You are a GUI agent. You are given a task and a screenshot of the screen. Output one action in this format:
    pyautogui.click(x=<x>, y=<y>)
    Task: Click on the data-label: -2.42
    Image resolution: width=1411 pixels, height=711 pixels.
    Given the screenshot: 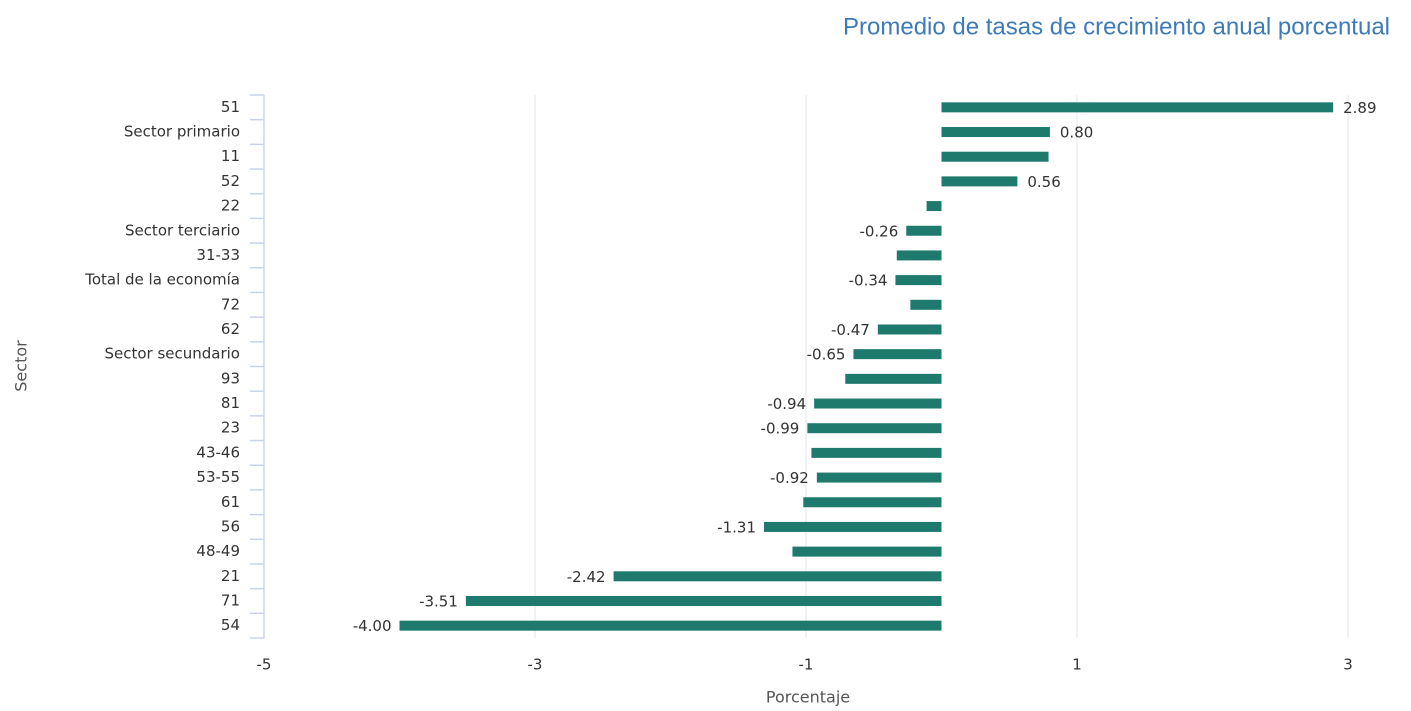 What is the action you would take?
    pyautogui.click(x=586, y=577)
    